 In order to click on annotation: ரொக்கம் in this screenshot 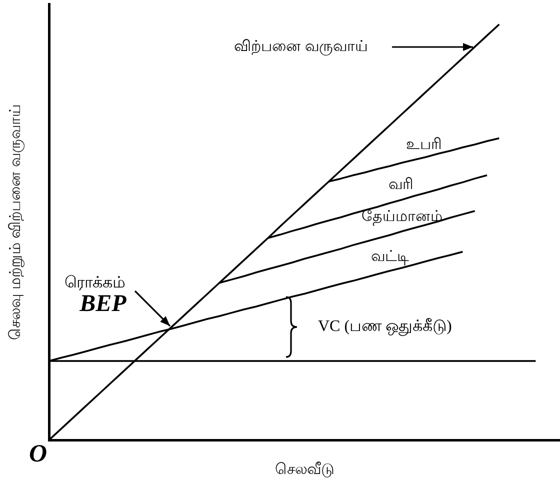, I will do `click(95, 283)`.